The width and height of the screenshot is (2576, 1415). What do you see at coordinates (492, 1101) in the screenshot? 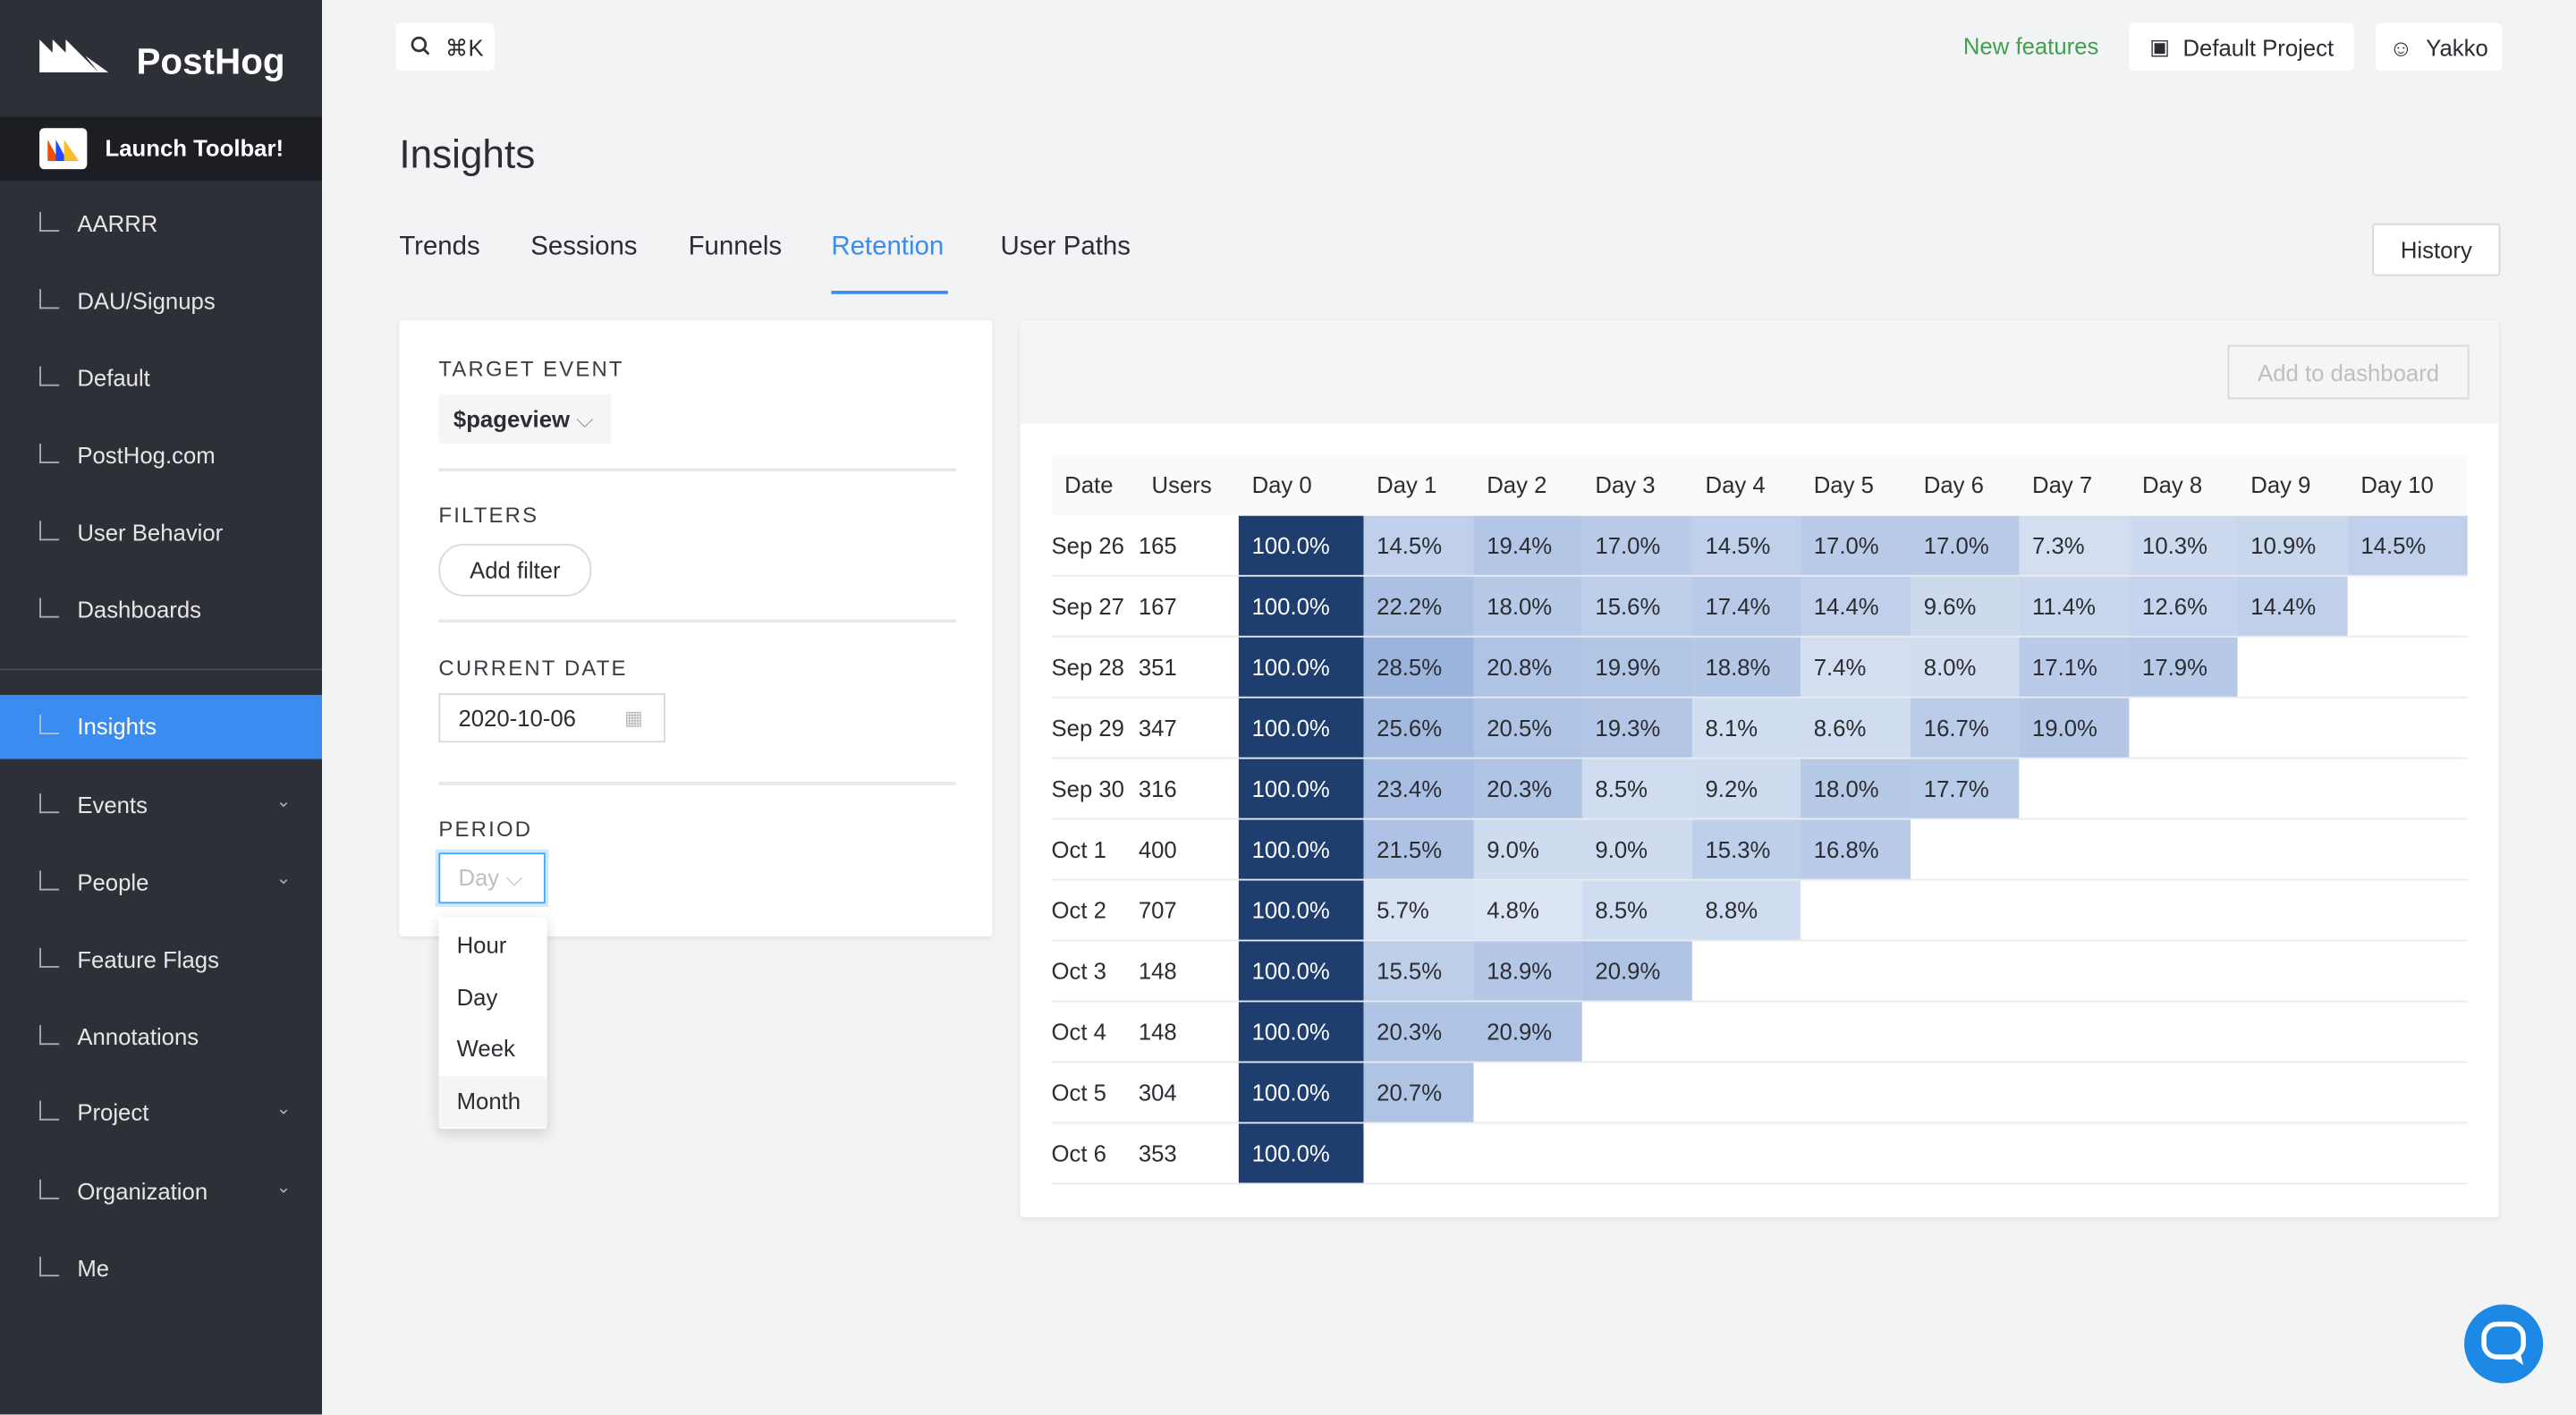
I see `period-option: Month` at bounding box center [492, 1101].